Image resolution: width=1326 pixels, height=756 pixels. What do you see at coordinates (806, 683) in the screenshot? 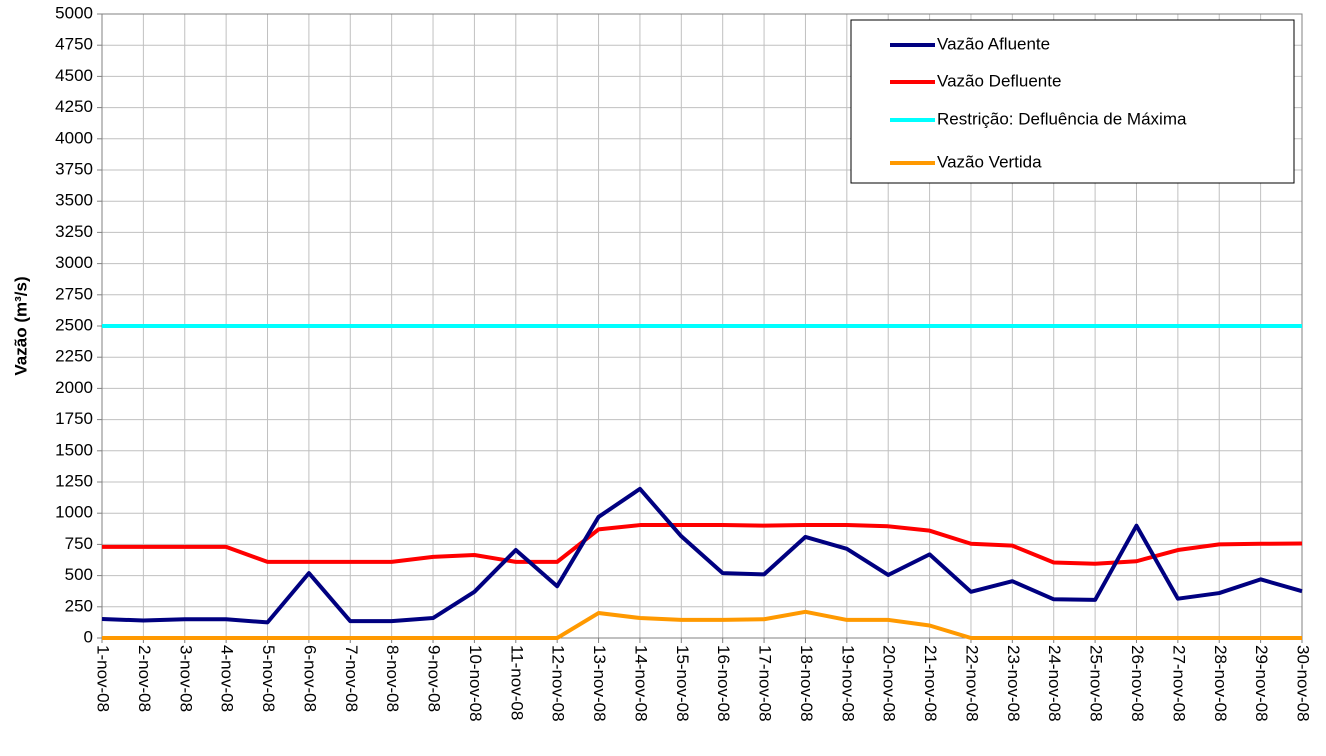
I see `x-tick-label: 18-nov-08` at bounding box center [806, 683].